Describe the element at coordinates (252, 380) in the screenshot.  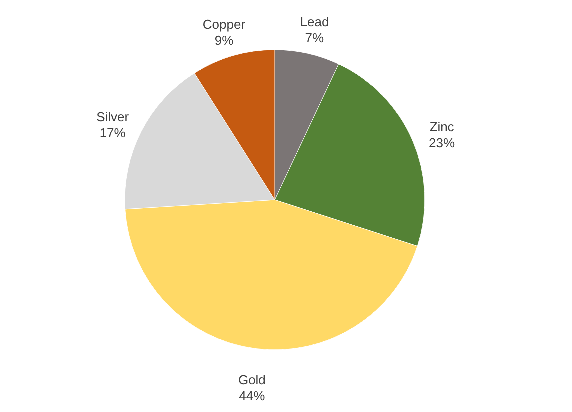
I see `slice-label: Gold` at that location.